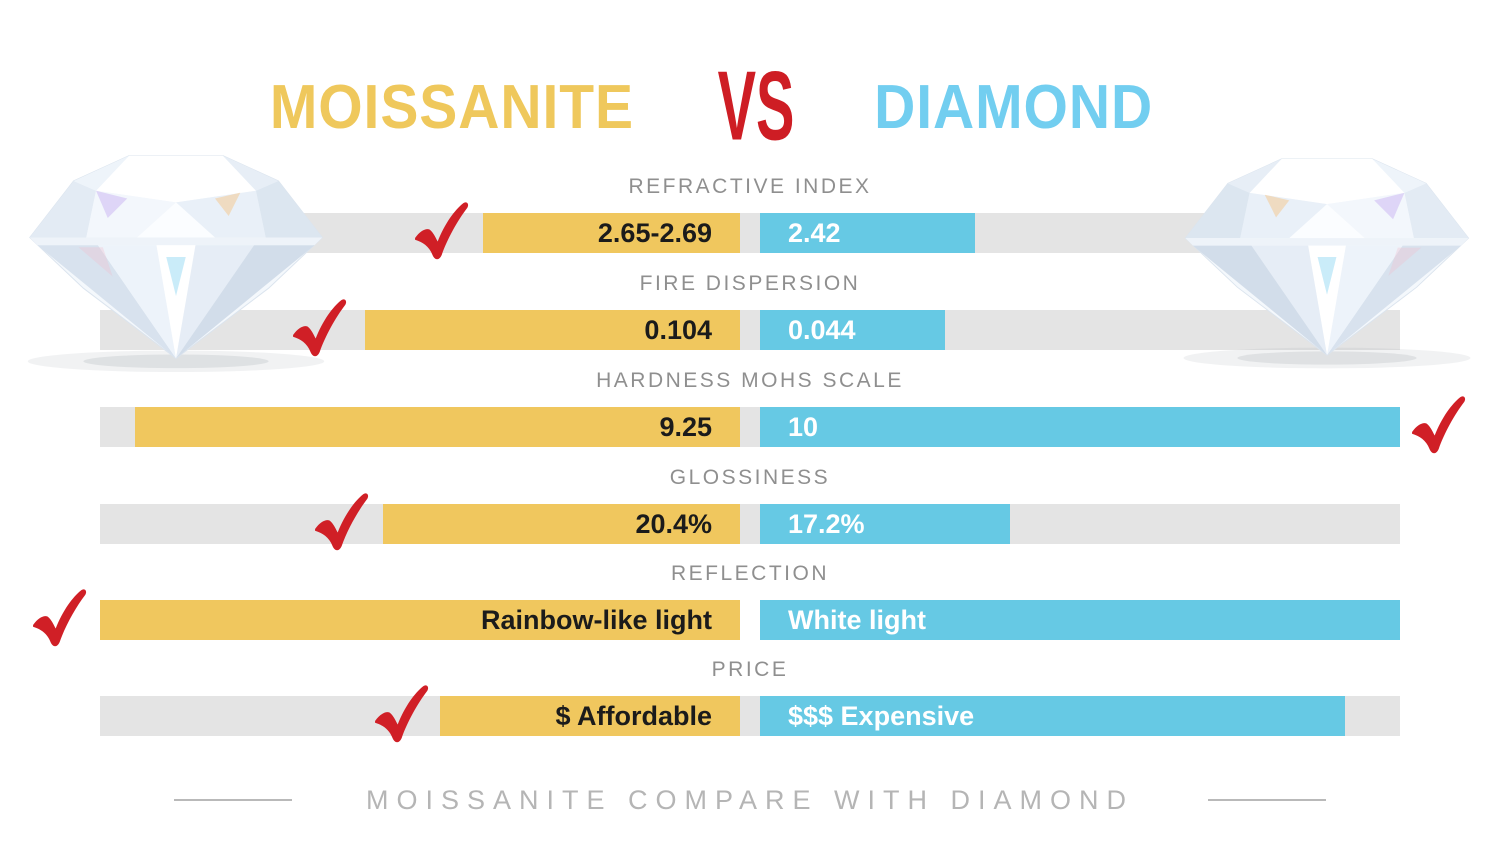  Describe the element at coordinates (1052, 716) in the screenshot. I see `diamond-bar: $$$ Expensive` at that location.